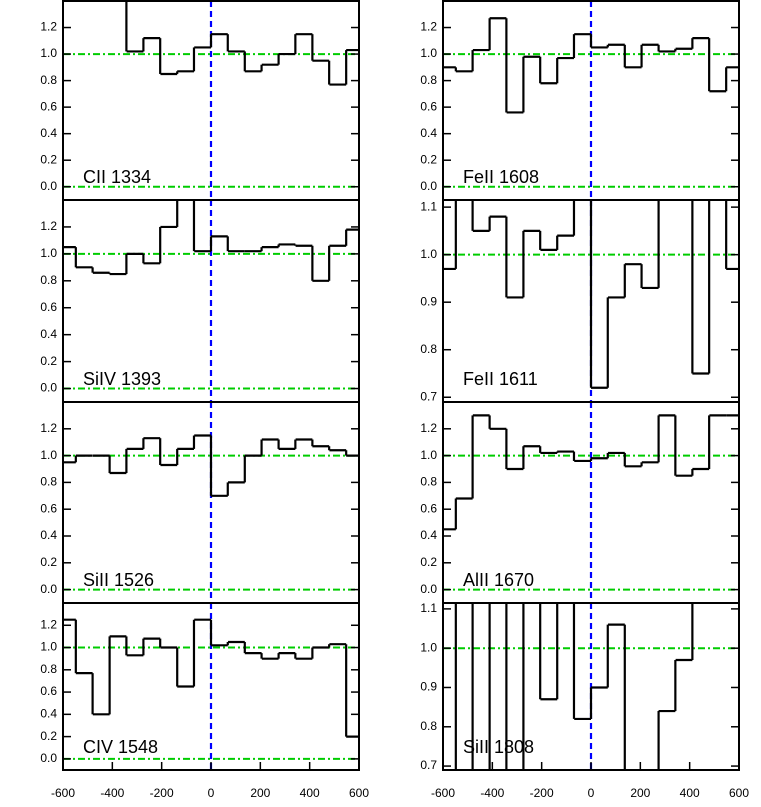  Describe the element at coordinates (122, 379) in the screenshot. I see `panel-label: SiIV 1393` at that location.